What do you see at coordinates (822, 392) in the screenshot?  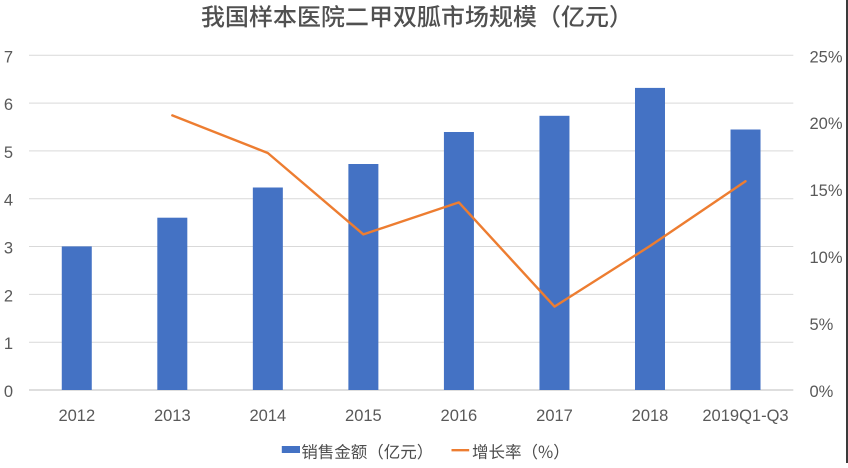 I see `svg-text: 0%` at bounding box center [822, 392].